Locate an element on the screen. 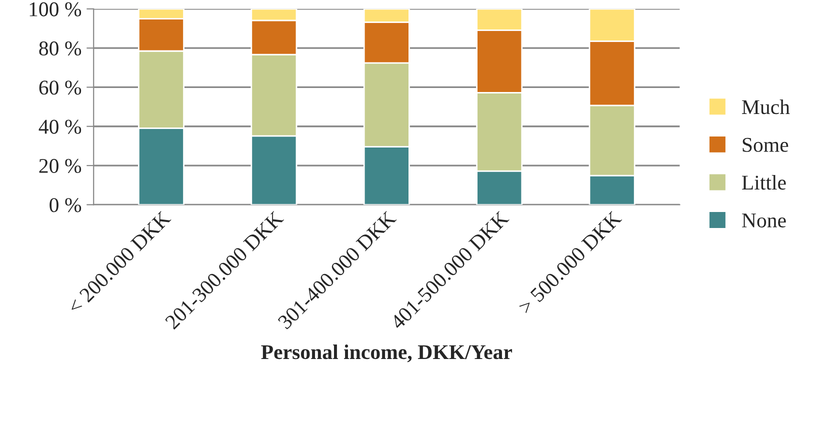 This screenshot has height=445, width=814. y-tick-label: 80 % is located at coordinates (60, 48).